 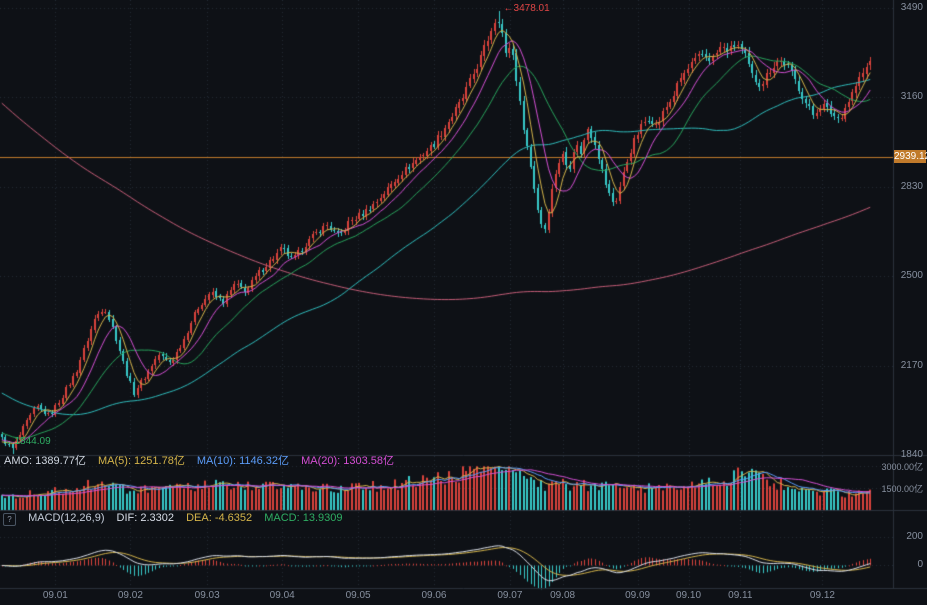 What do you see at coordinates (282, 595) in the screenshot?
I see `date-axis-tick: 09.04` at bounding box center [282, 595].